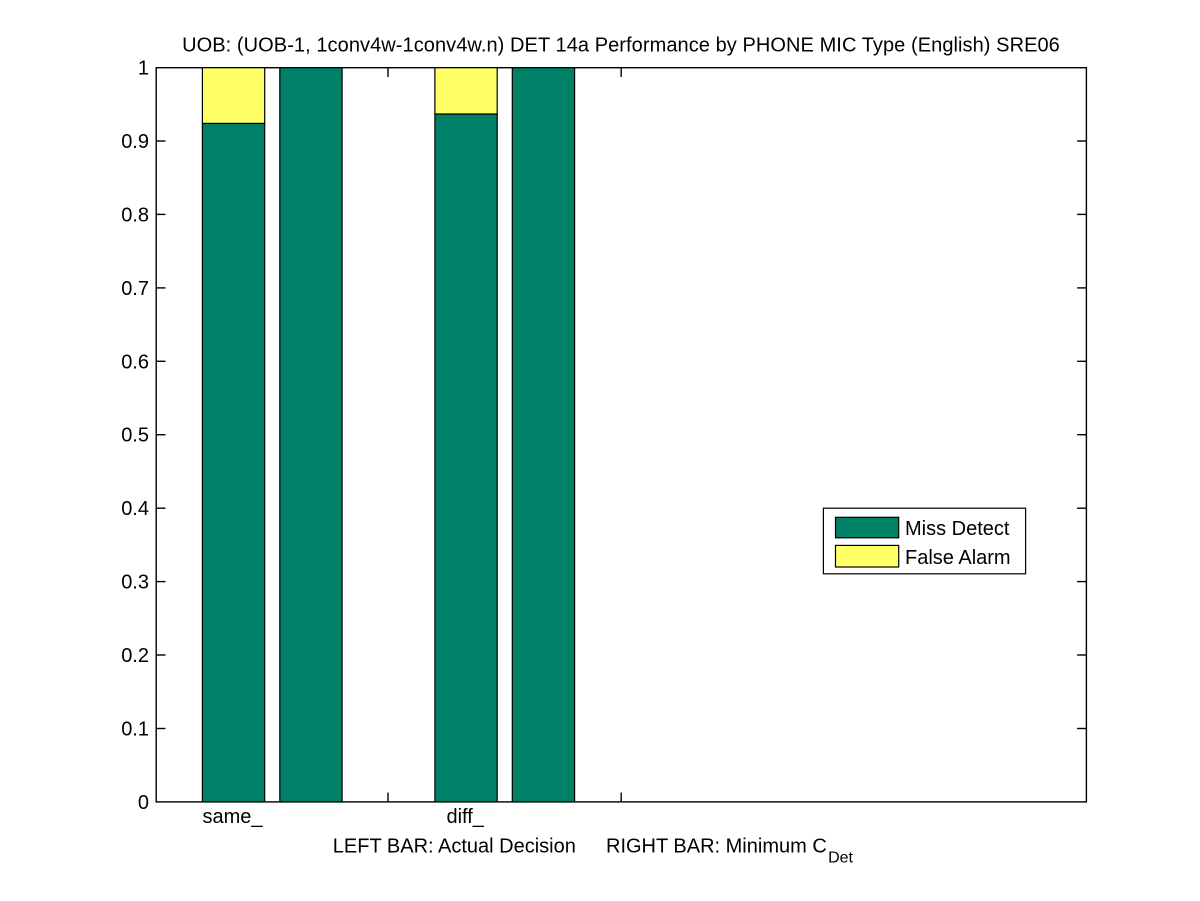  What do you see at coordinates (135, 142) in the screenshot?
I see `svg-text: 0.9` at bounding box center [135, 142].